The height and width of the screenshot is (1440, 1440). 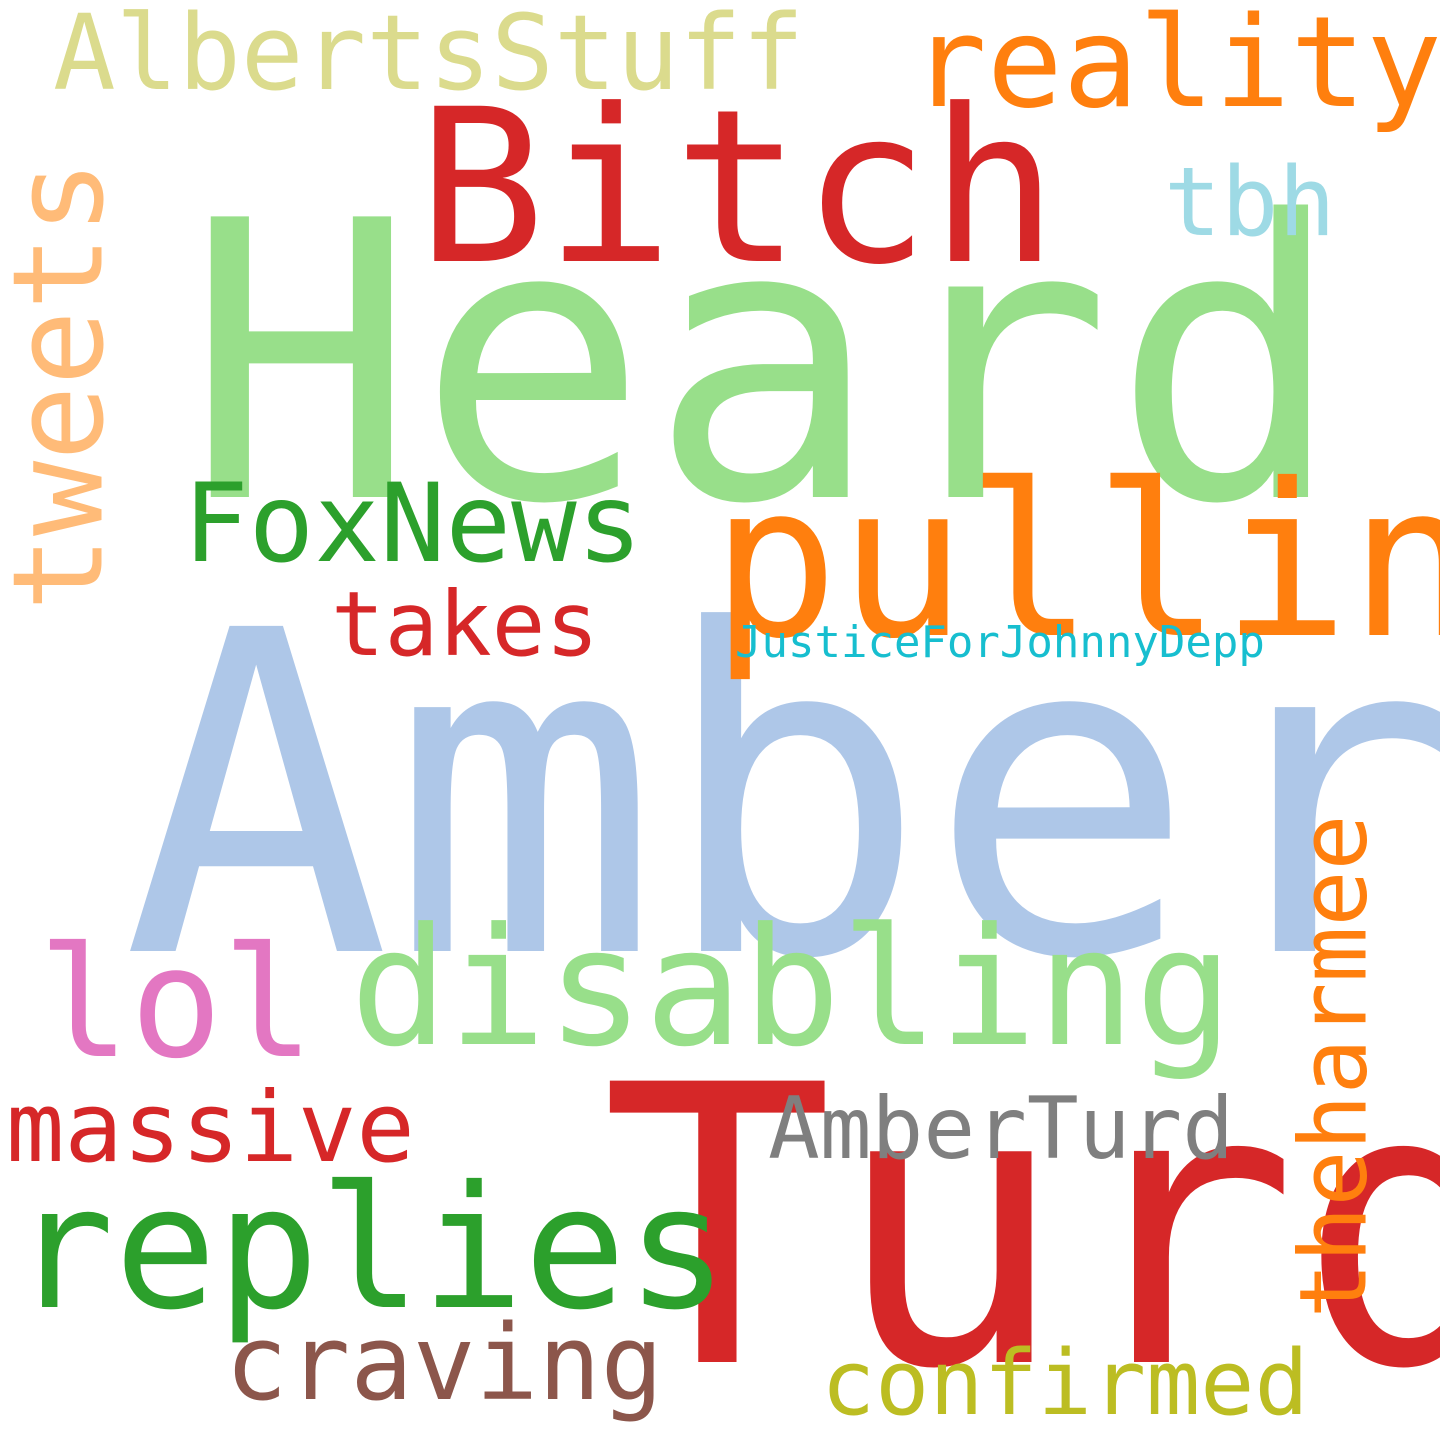 What do you see at coordinates (413, 523) in the screenshot?
I see `word-foxnews: FoxNews` at bounding box center [413, 523].